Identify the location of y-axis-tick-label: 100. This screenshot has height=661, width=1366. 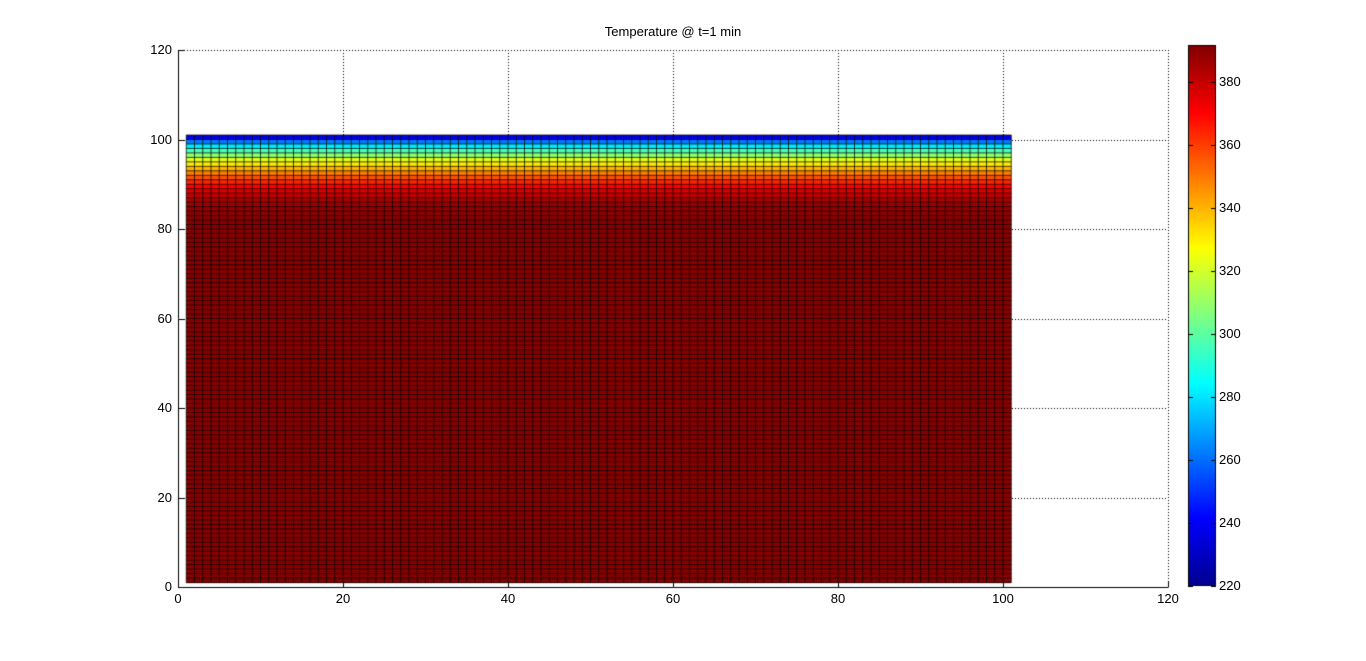
(161, 139).